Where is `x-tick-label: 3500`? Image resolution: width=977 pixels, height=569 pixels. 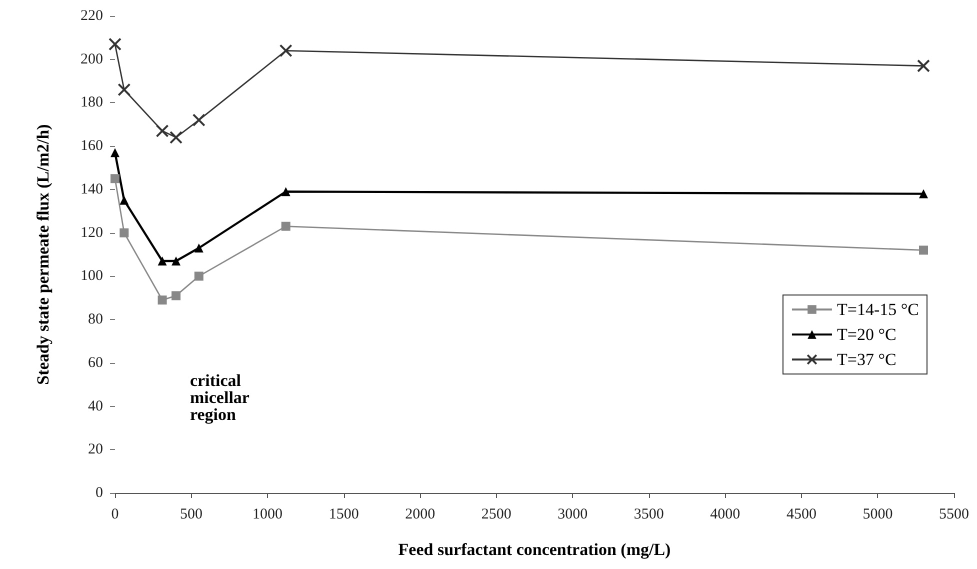
x-tick-label: 3500 is located at coordinates (649, 514).